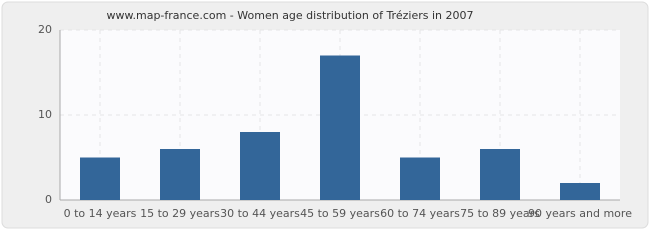 The image size is (650, 240). I want to click on y-tick-label: 0, so click(48, 199).